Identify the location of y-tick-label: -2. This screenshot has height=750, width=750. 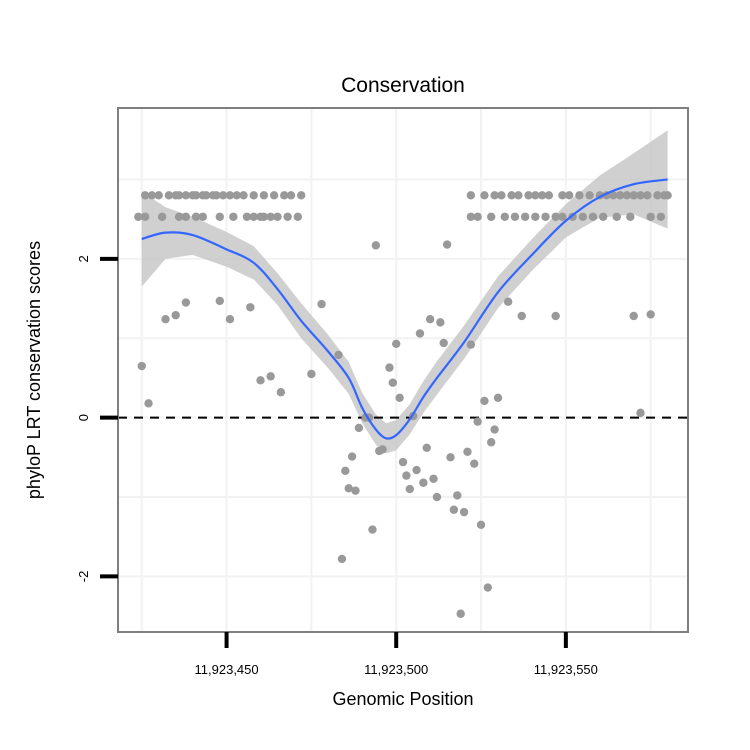
(83, 577).